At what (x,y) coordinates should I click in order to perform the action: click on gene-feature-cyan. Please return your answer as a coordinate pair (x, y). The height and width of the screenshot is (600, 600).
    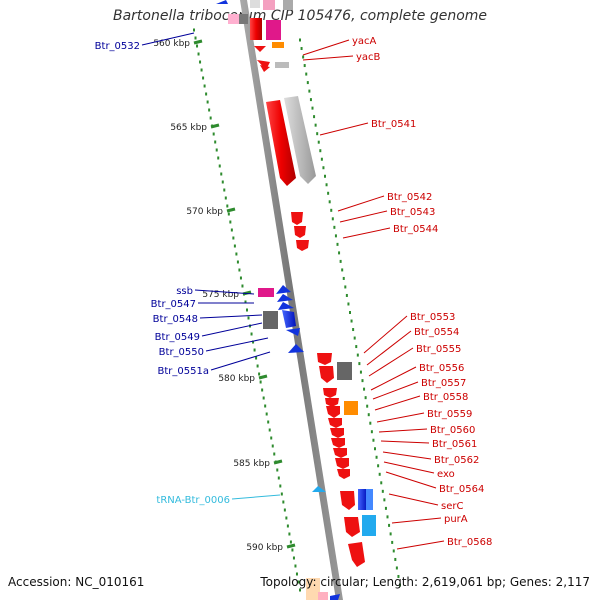
    Looking at the image, I should click on (369, 499).